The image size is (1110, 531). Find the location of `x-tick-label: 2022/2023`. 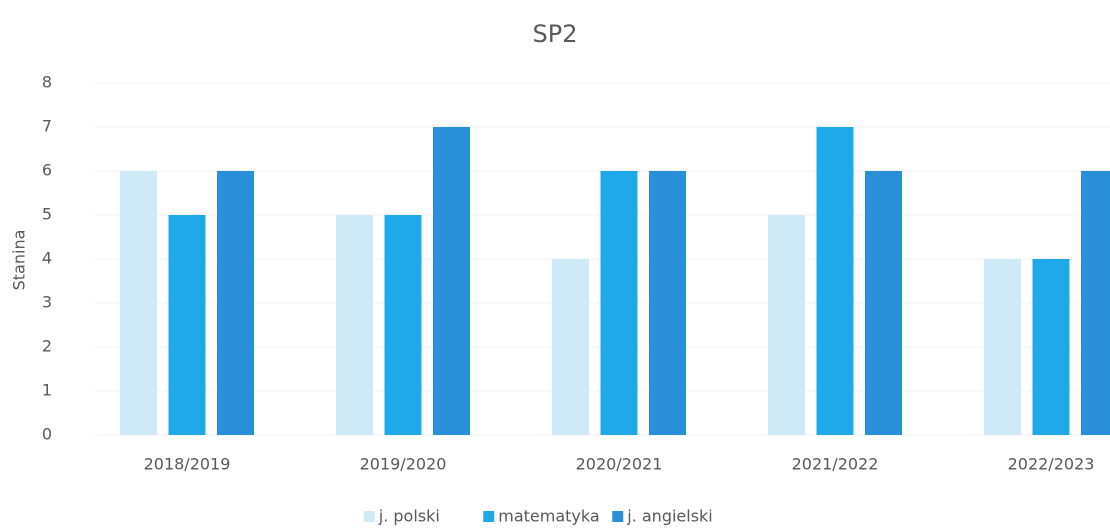

x-tick-label: 2022/2023 is located at coordinates (1051, 464).